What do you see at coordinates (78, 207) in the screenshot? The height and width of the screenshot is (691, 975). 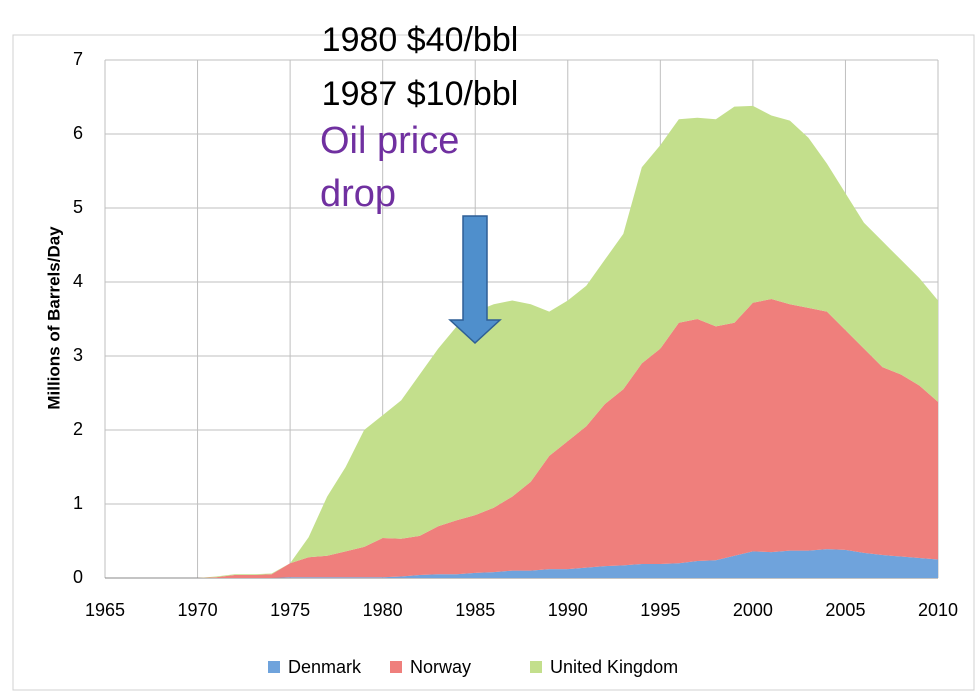 I see `y-tick-label: 5` at bounding box center [78, 207].